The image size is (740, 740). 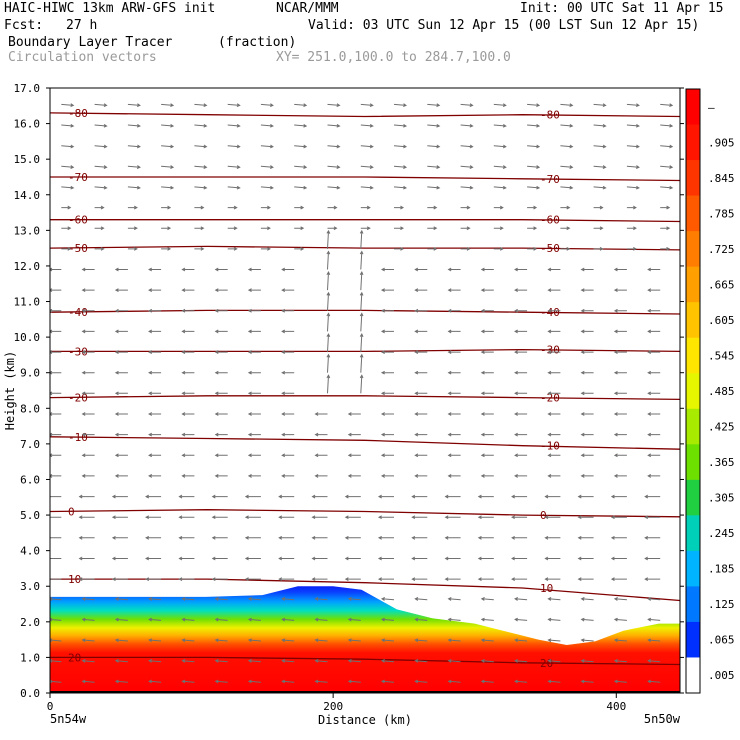 I want to click on contour-label: -60, so click(x=78, y=220).